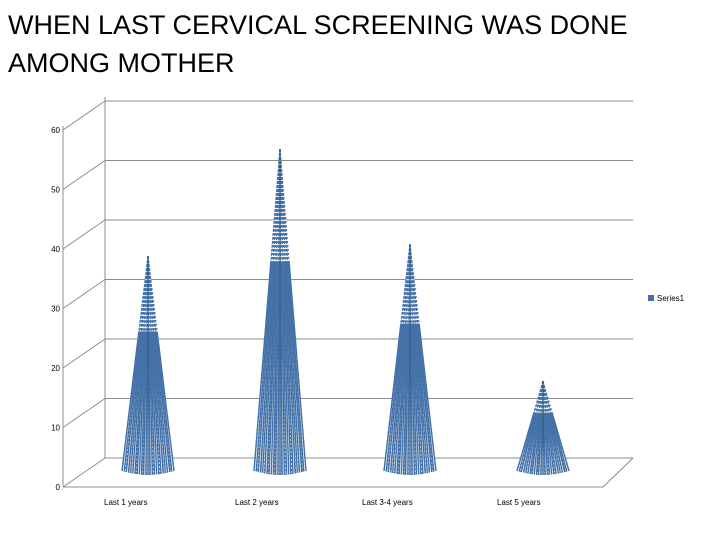 The height and width of the screenshot is (540, 720). Describe the element at coordinates (55, 368) in the screenshot. I see `y-tick-label-20: 20` at that location.